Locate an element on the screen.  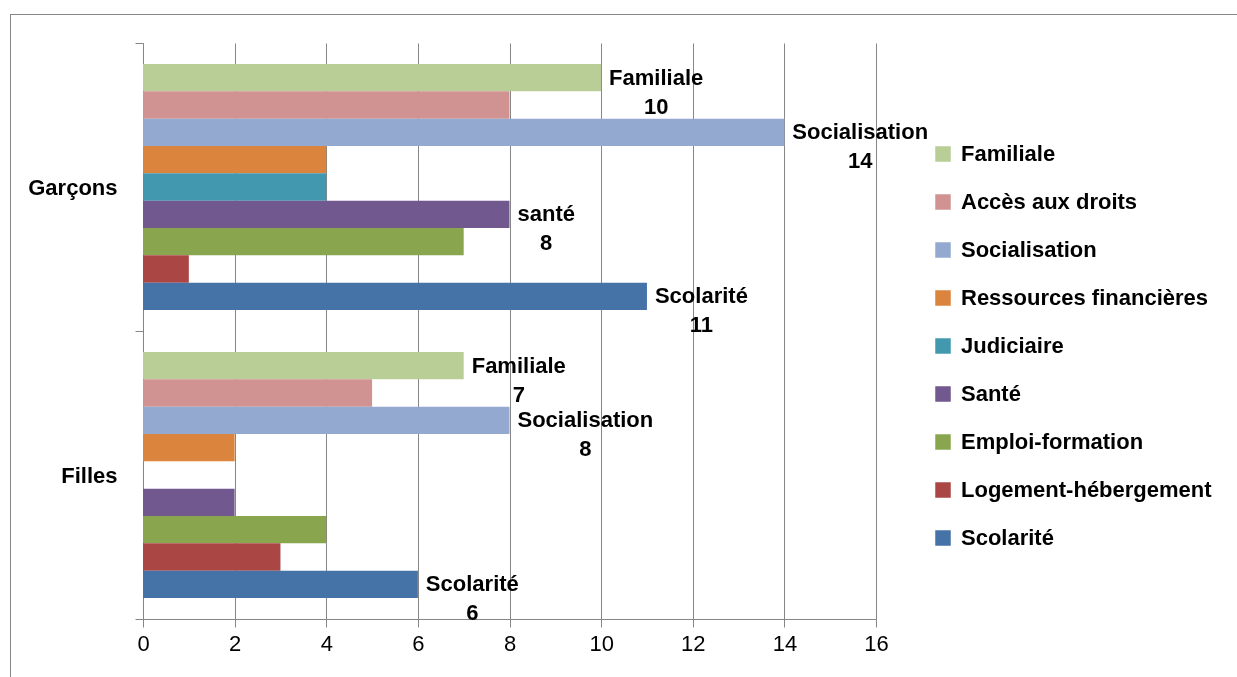
legend-label: Scolarité is located at coordinates (1007, 537).